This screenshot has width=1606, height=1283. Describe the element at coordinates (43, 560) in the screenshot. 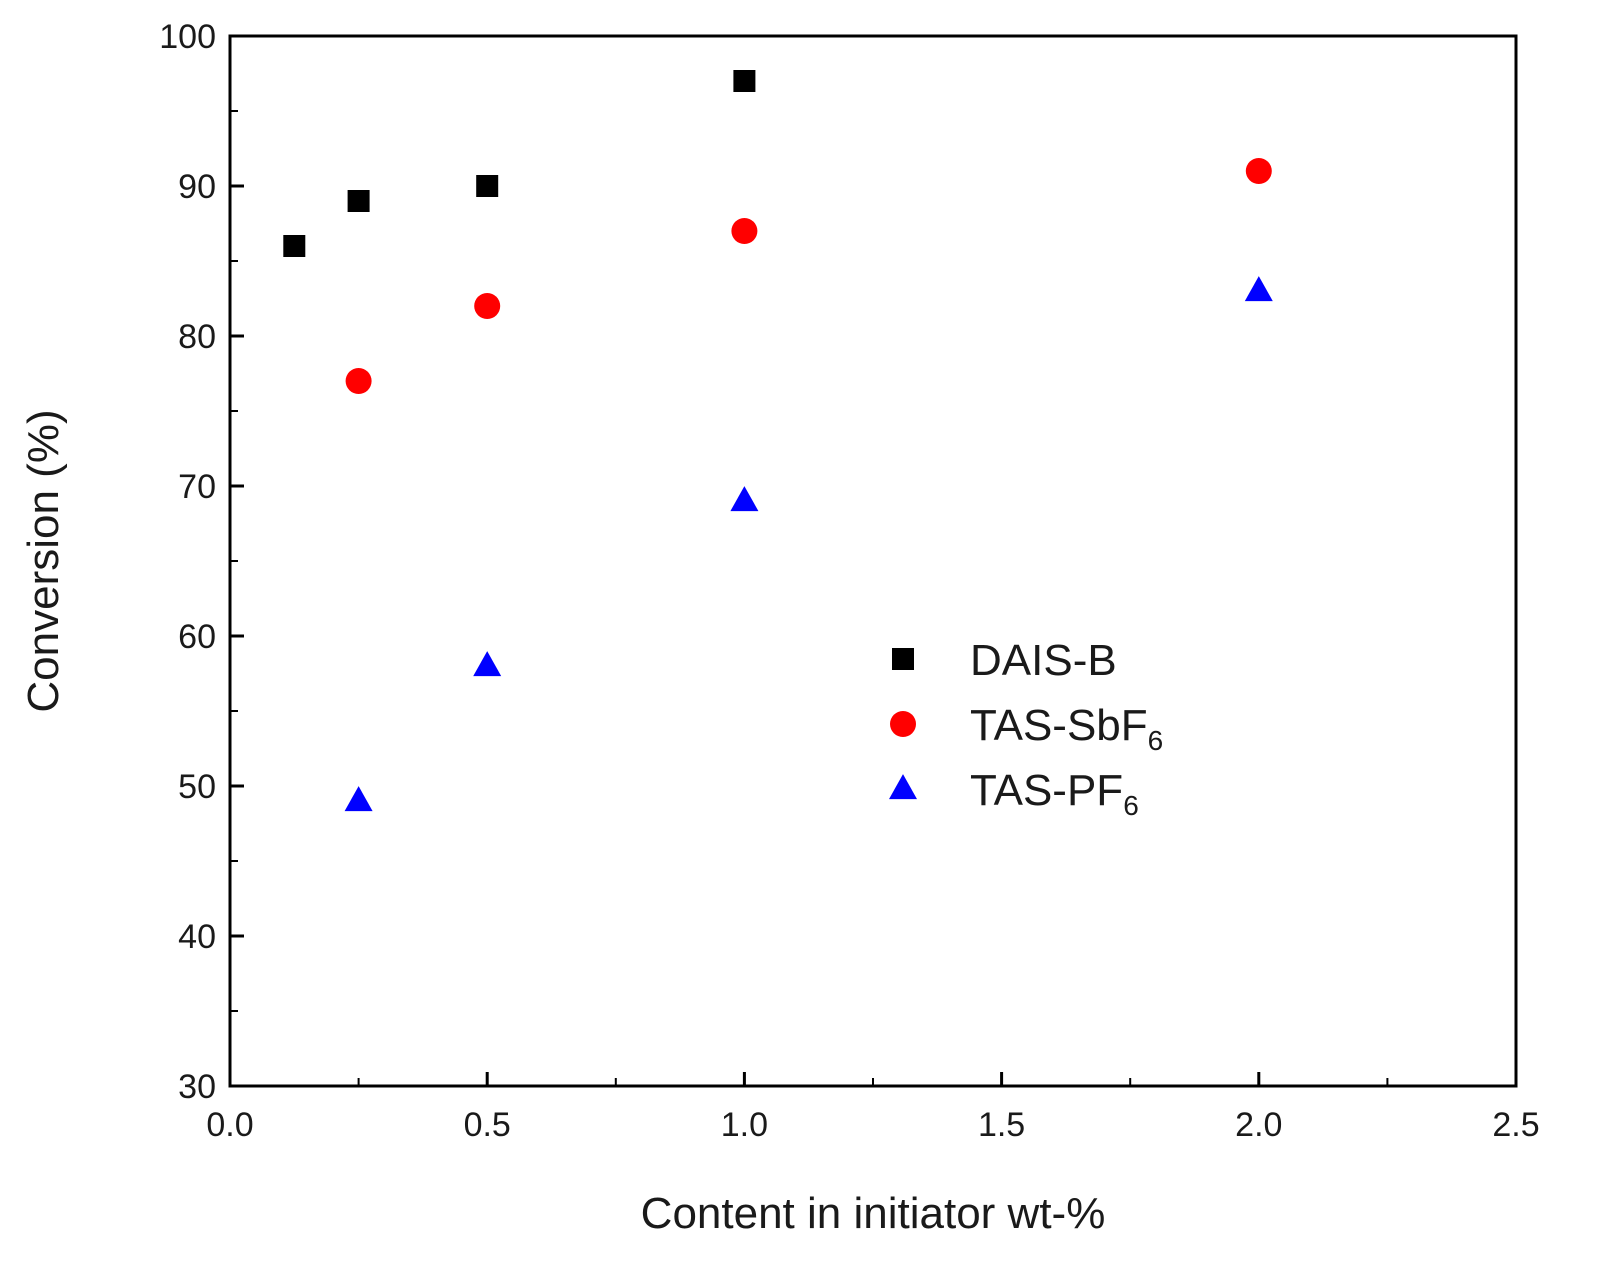

I see `y-axis-title: Conversion (%)` at that location.